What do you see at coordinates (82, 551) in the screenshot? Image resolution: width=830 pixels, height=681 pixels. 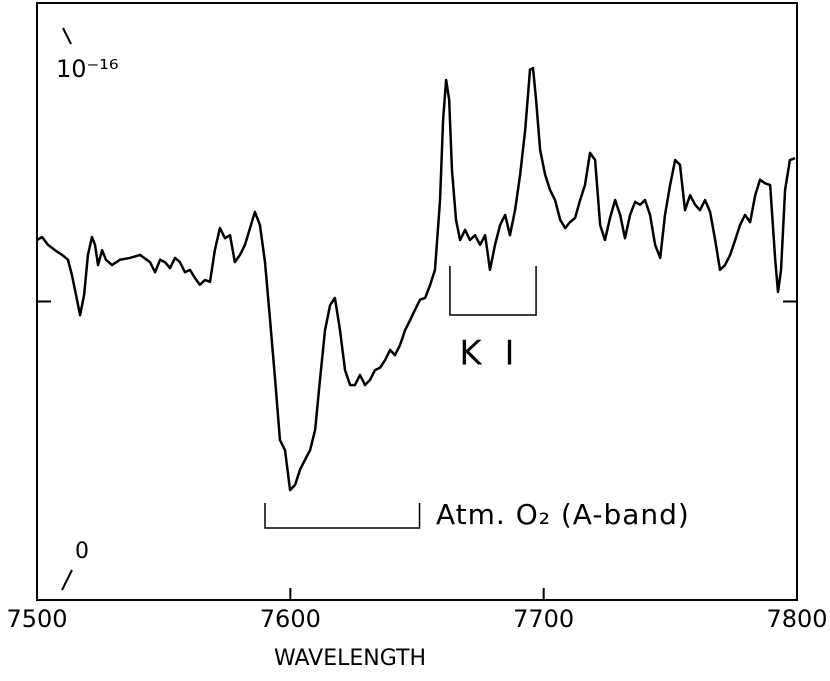 I see `y-tick-label: 0` at bounding box center [82, 551].